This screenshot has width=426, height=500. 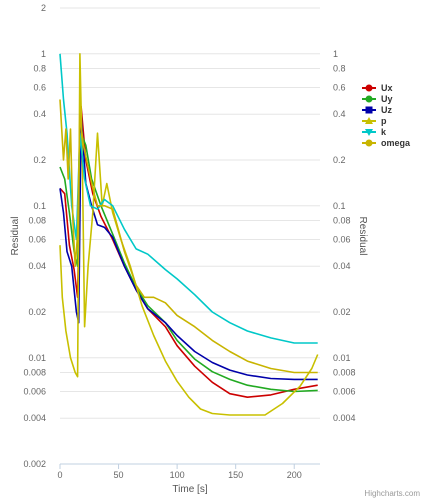 What do you see at coordinates (386, 110) in the screenshot?
I see `legend-label-Uz: Uz` at bounding box center [386, 110].